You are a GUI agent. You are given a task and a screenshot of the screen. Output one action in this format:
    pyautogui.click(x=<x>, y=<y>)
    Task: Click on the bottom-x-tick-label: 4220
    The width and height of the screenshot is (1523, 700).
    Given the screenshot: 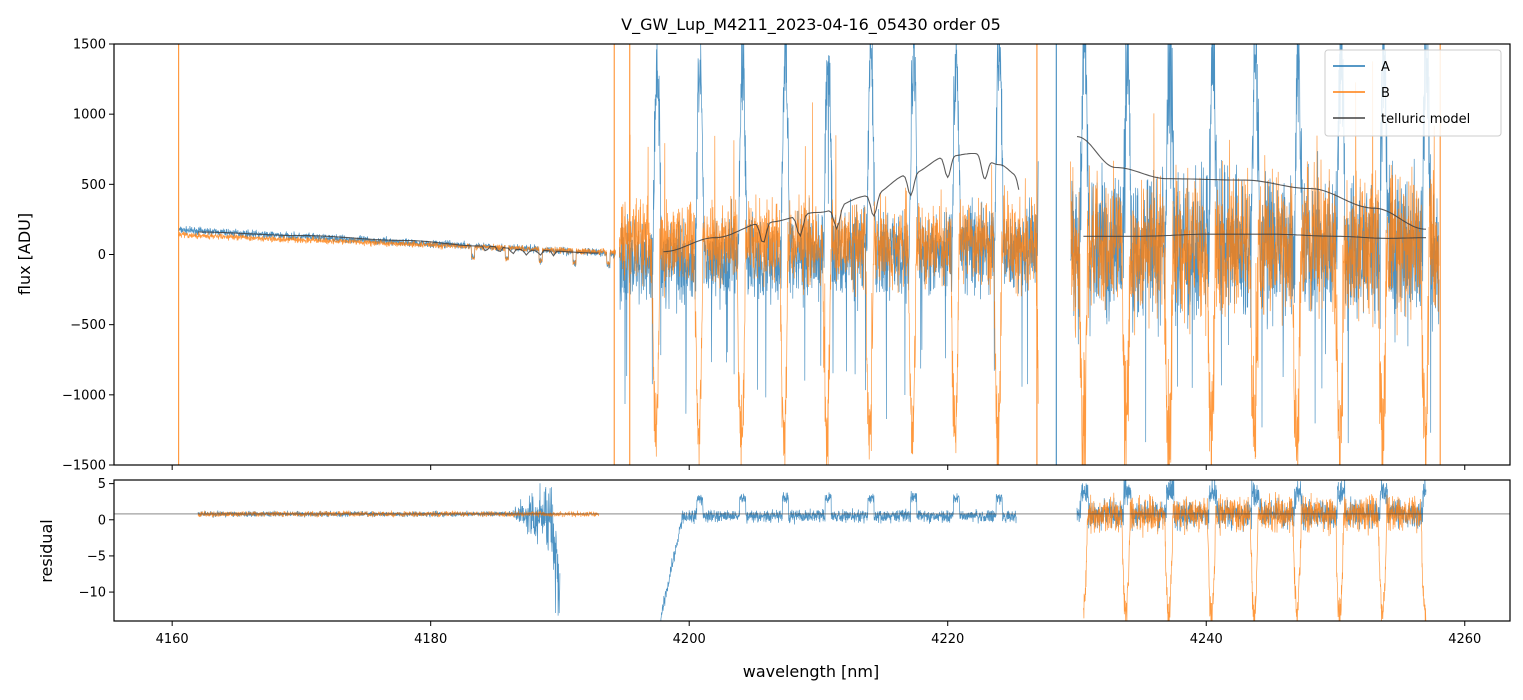 What is the action you would take?
    pyautogui.click(x=947, y=639)
    